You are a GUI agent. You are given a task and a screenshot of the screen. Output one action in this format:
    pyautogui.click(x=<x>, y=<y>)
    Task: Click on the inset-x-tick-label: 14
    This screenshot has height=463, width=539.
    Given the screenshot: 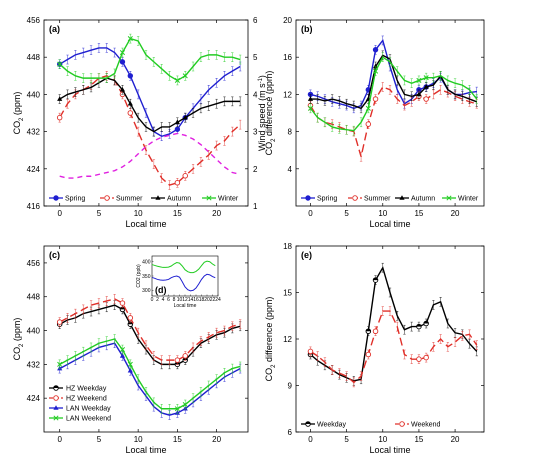 What is the action you would take?
    pyautogui.click(x=191, y=300)
    